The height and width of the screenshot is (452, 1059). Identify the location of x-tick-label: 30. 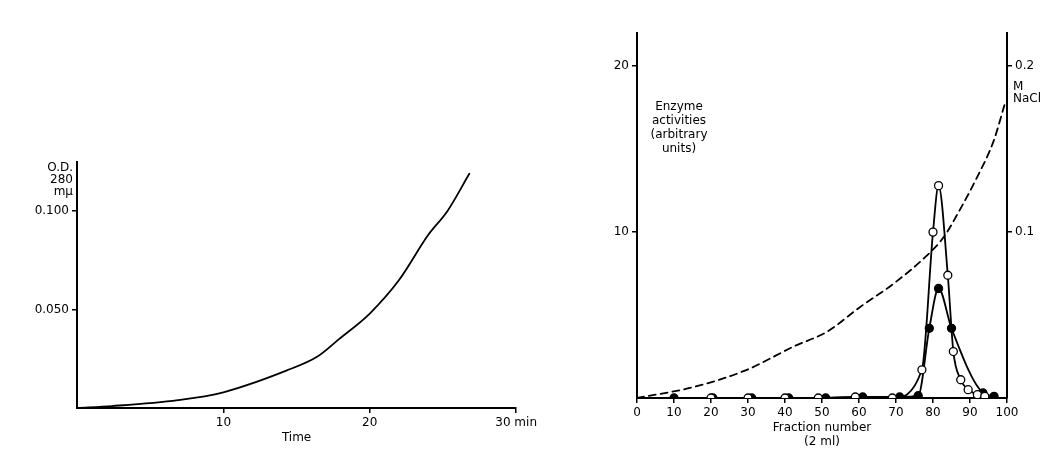
(748, 412).